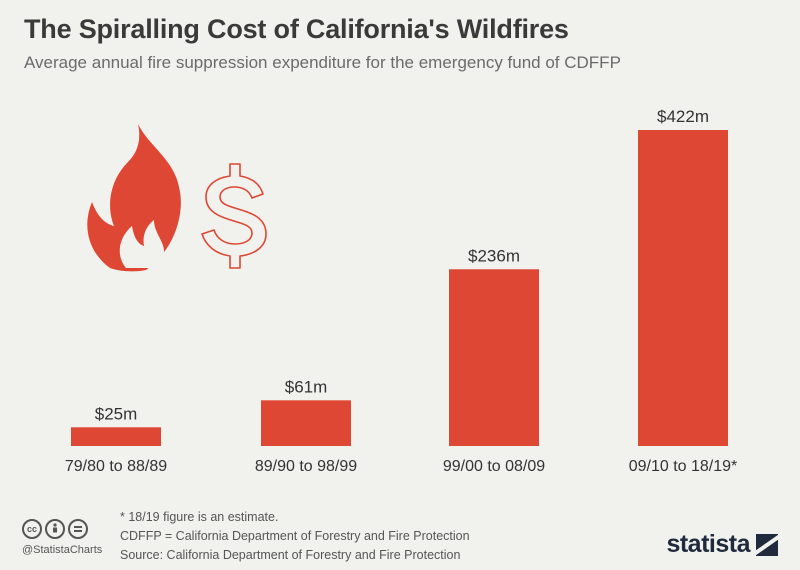 The width and height of the screenshot is (800, 570). I want to click on social-handle: @StatistaCharts, so click(62, 550).